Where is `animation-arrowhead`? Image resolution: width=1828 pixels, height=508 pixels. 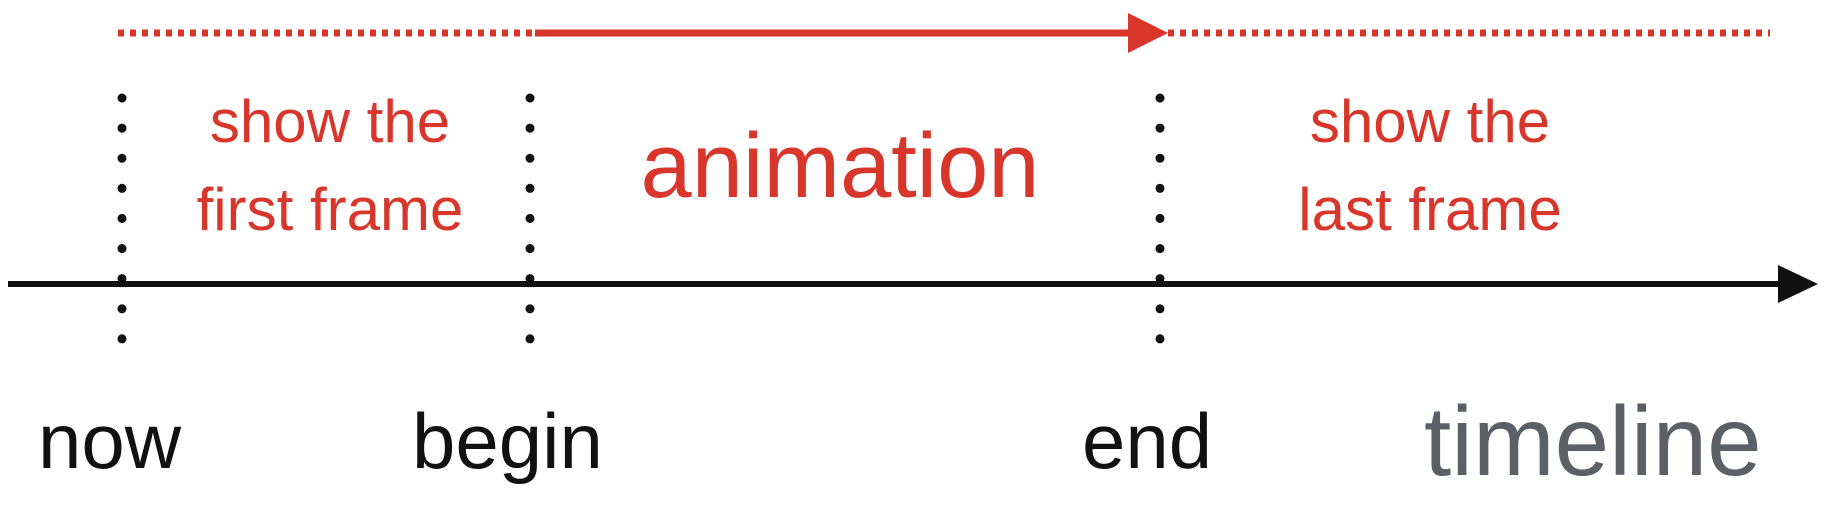
animation-arrowhead is located at coordinates (1148, 33).